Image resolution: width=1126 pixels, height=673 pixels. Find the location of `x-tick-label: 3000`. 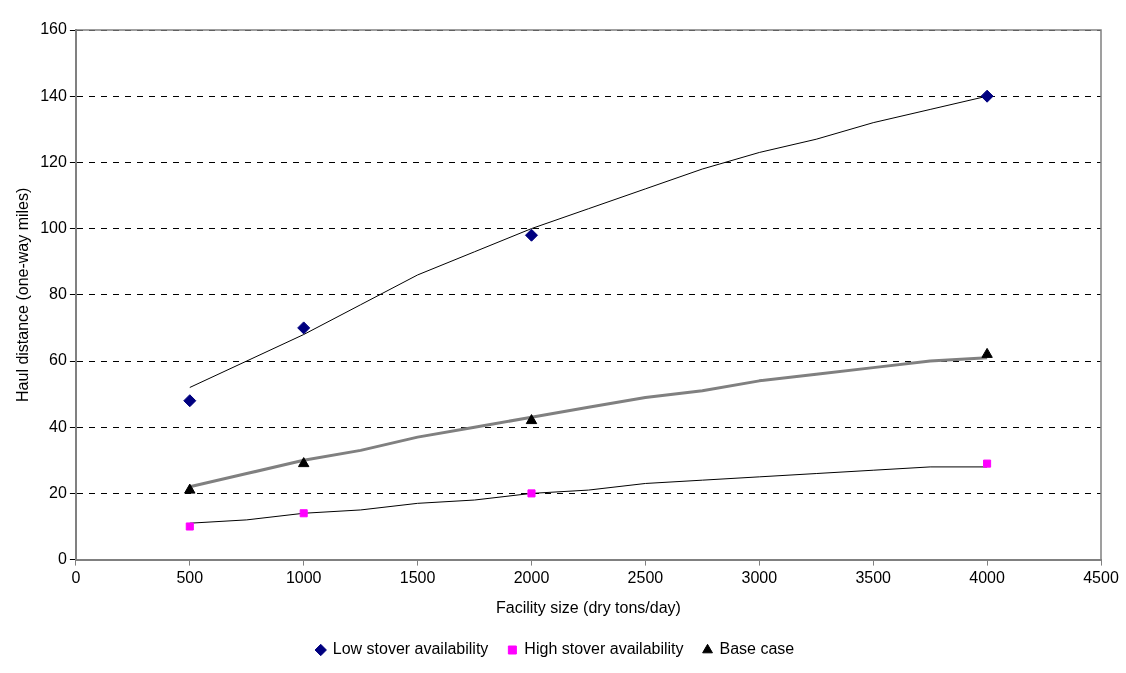

x-tick-label: 3000 is located at coordinates (759, 577).